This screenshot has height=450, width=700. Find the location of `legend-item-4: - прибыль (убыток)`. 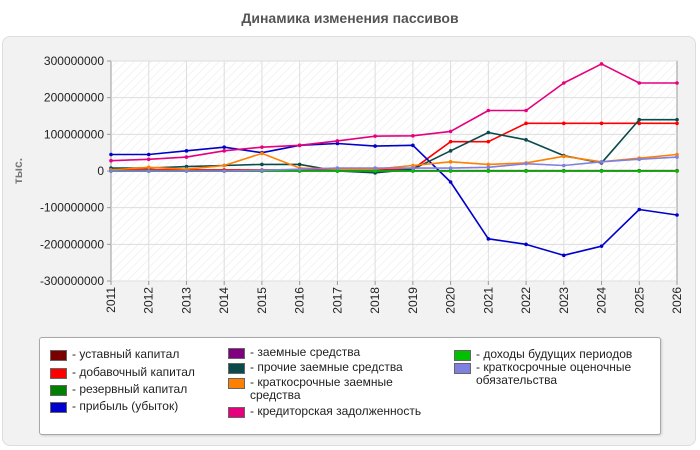

legend-item-4: - прибыль (убыток) is located at coordinates (135, 406).